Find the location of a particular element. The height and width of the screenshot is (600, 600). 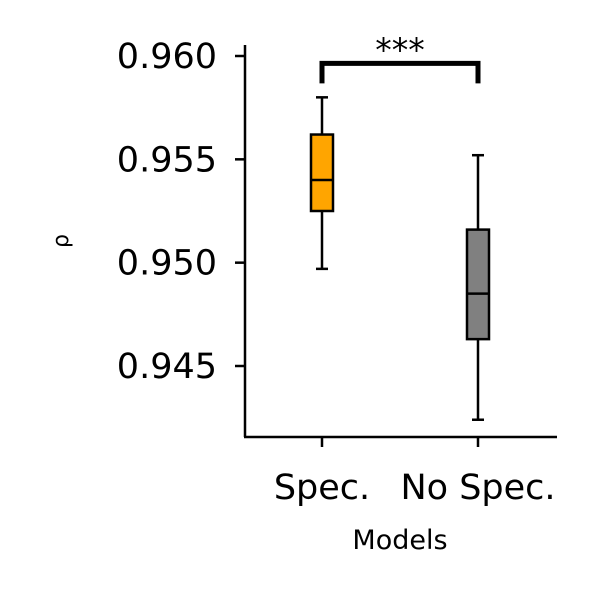

box-spec is located at coordinates (322, 183).